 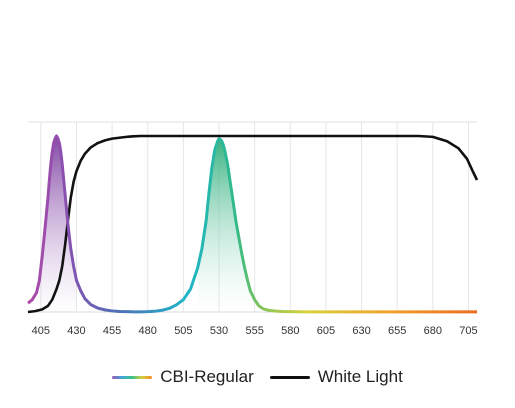 What do you see at coordinates (58, 224) in the screenshot?
I see `cbi-peak-fill-violet` at bounding box center [58, 224].